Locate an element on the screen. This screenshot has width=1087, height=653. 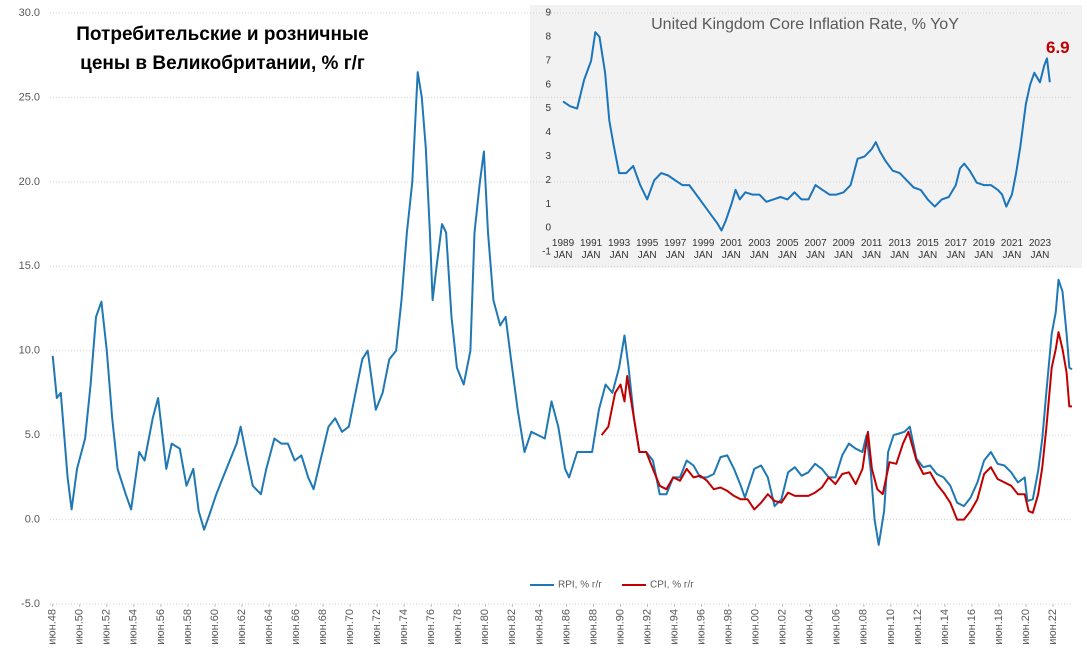
x-tick-label: июн.72 is located at coordinates (377, 627).